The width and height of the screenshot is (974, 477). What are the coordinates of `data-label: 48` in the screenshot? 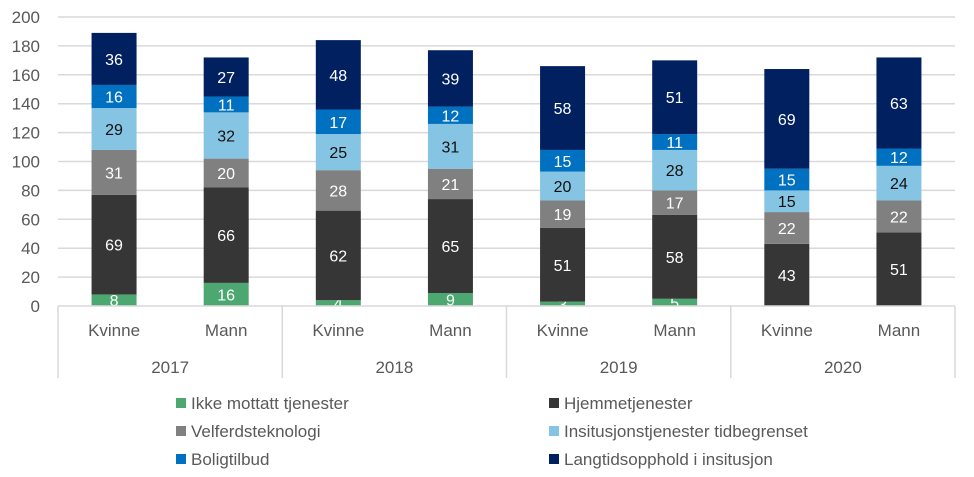 It's located at (338, 76).